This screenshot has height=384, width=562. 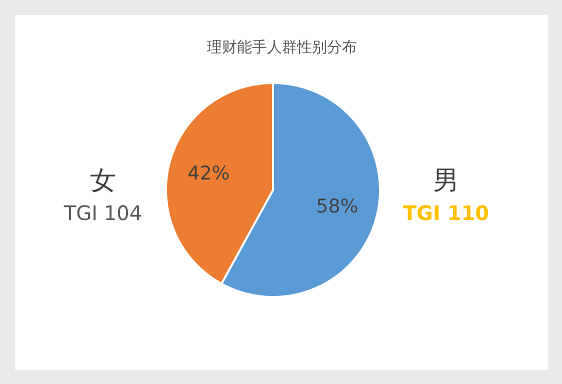 I want to click on text: TGI 110, so click(x=446, y=213).